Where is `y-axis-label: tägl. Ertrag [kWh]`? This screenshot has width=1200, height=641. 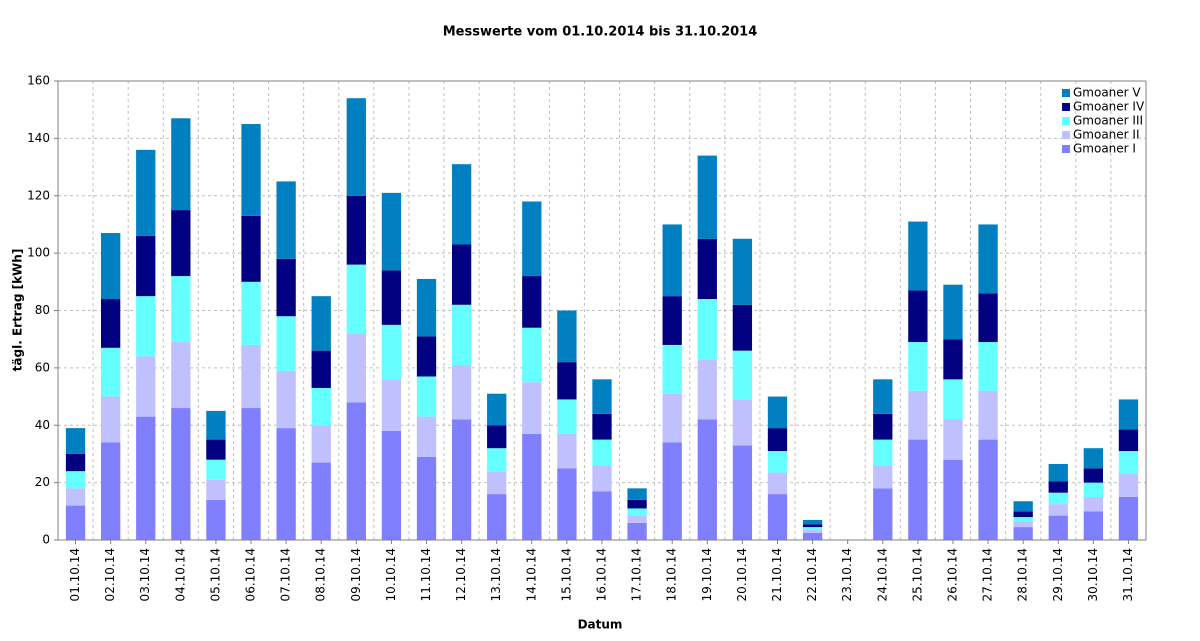 y-axis-label: tägl. Ertrag [kWh] is located at coordinates (18, 310).